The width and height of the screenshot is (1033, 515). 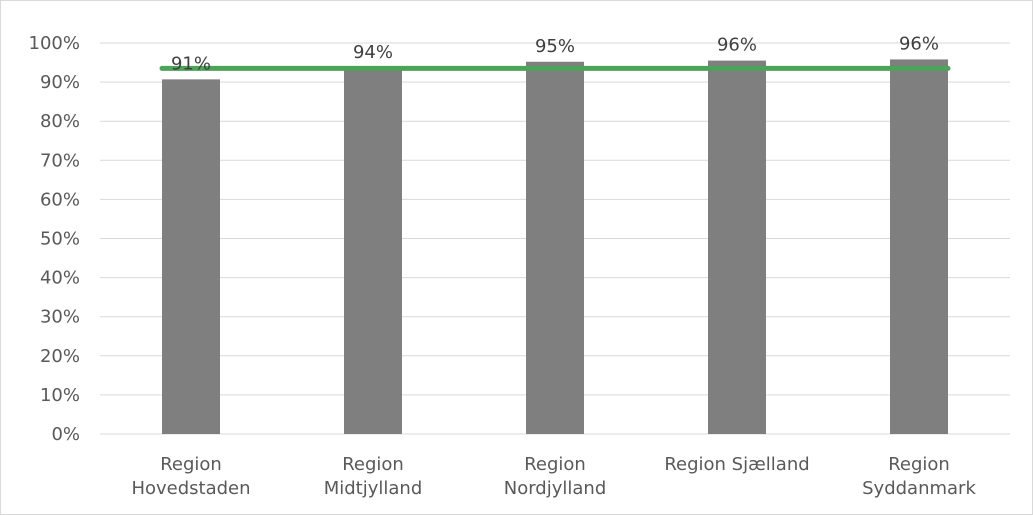 I want to click on y-axis-tick-labels: 0% 10% 20% 30% 40% 50% 60% 70% 80% 90% 100%, so click(x=54, y=239).